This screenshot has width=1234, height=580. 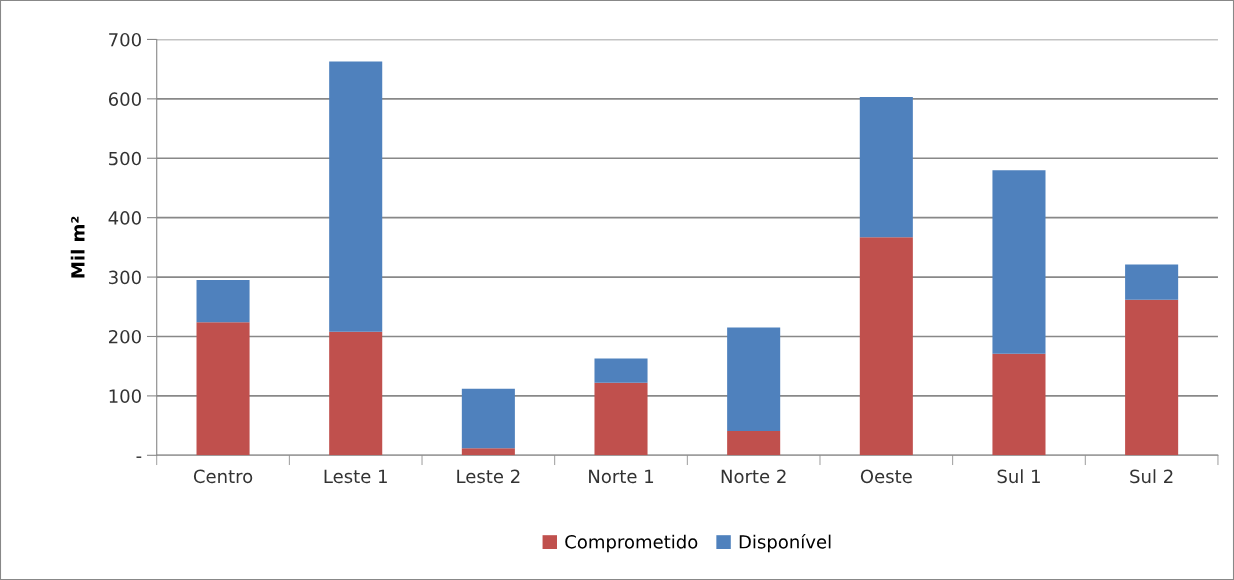 I want to click on y-tick-label: -, so click(x=139, y=457).